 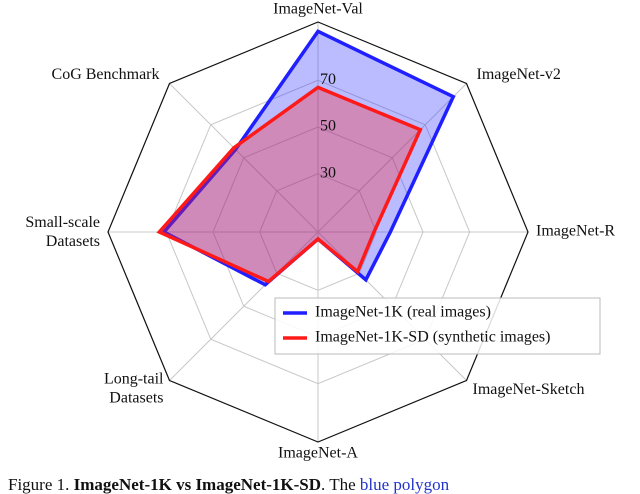 I want to click on caption-text: Figure 1., so click(x=41, y=484).